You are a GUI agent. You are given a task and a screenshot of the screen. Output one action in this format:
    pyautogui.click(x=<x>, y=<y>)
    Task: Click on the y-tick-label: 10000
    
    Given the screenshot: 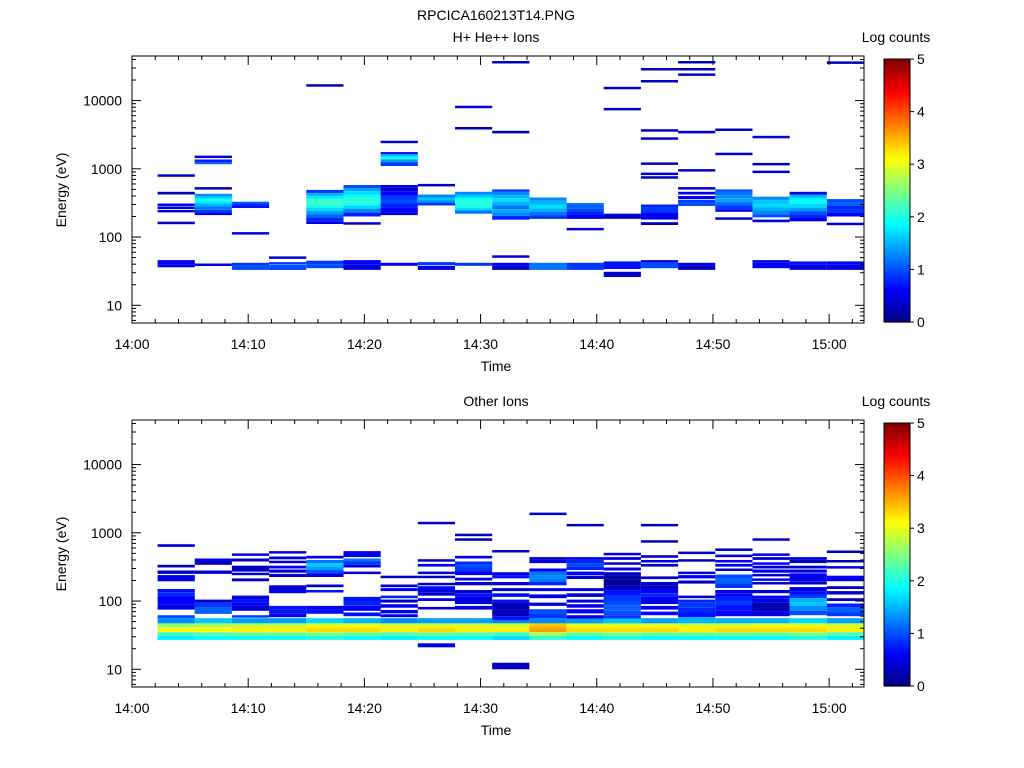 What is the action you would take?
    pyautogui.click(x=102, y=101)
    